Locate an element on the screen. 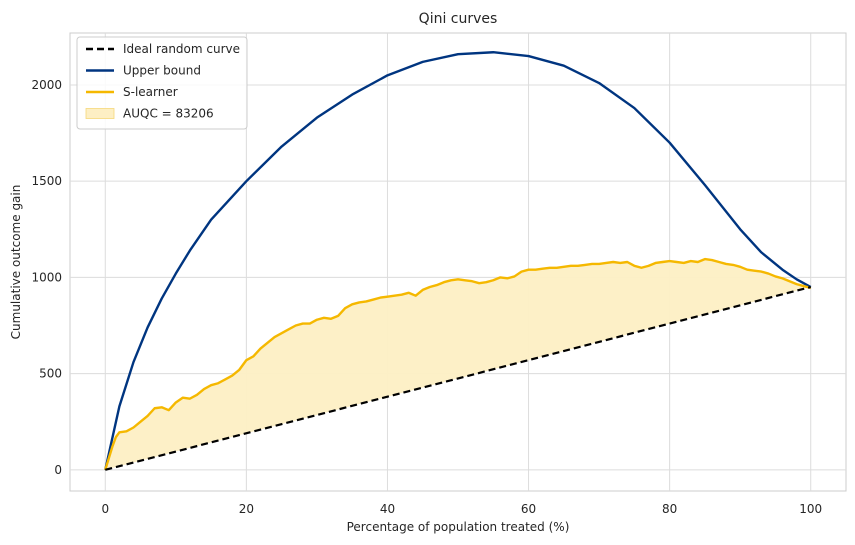 This screenshot has width=855, height=545. legend-swatch-auqc is located at coordinates (100, 113).